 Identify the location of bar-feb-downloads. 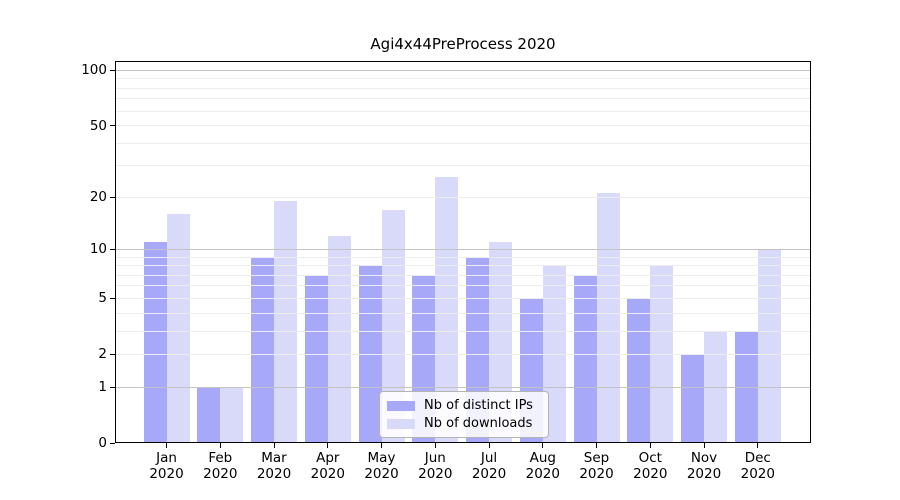
(232, 415).